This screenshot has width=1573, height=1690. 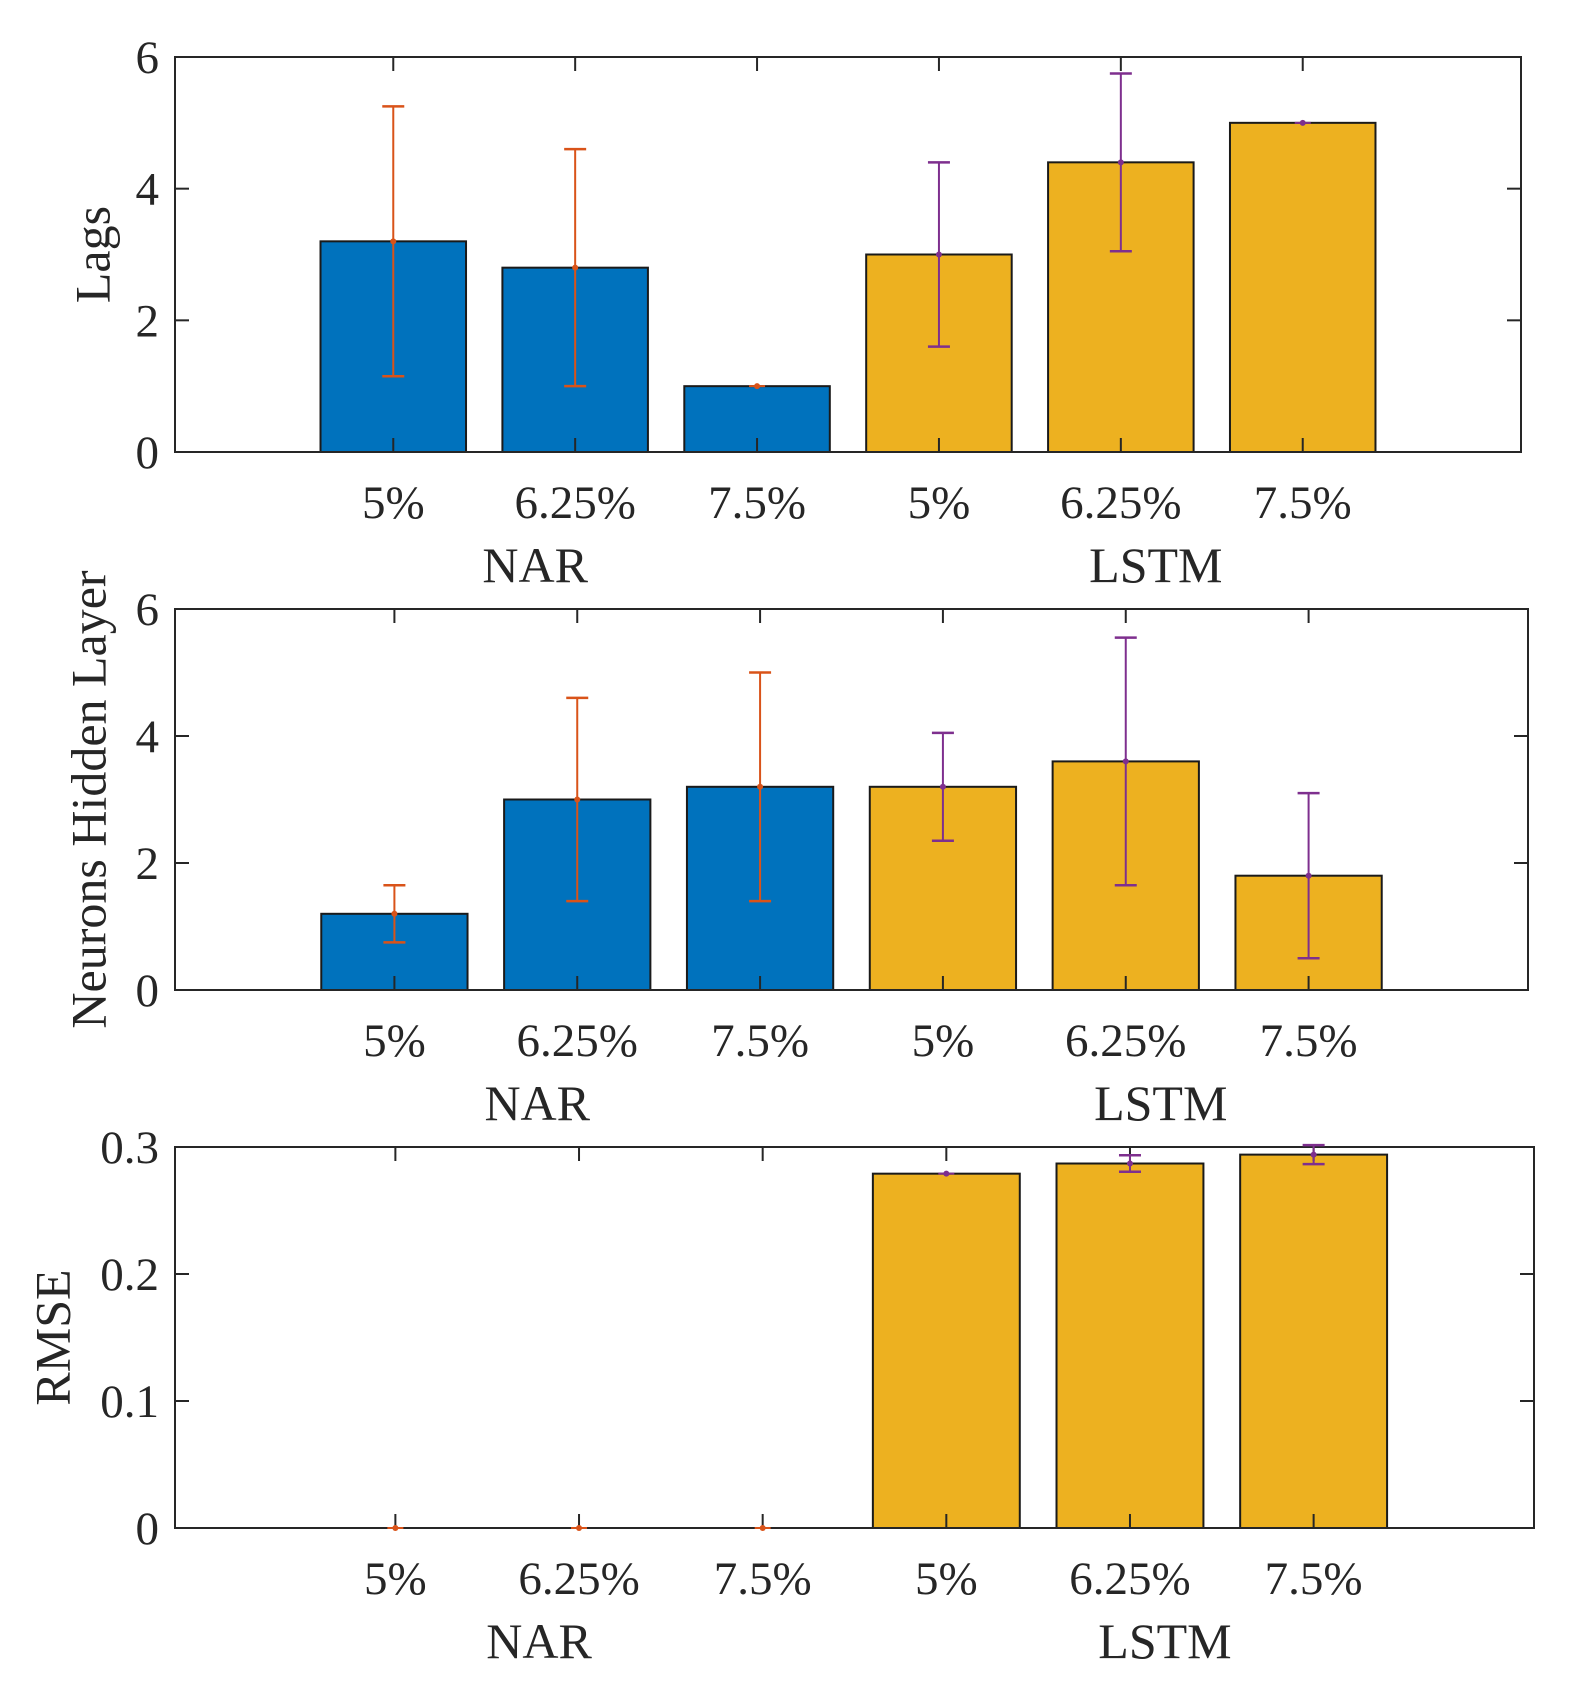 I want to click on y-tick-label: 0.1, so click(x=129, y=1402).